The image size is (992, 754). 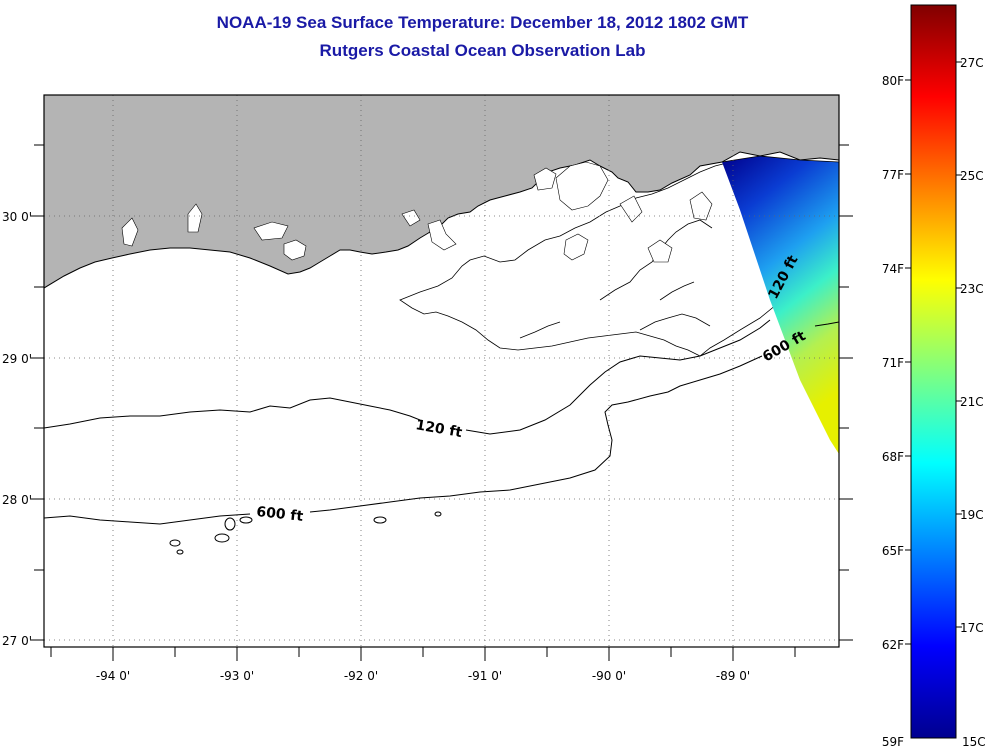 I want to click on lon-tick-label: -89 0', so click(x=733, y=676).